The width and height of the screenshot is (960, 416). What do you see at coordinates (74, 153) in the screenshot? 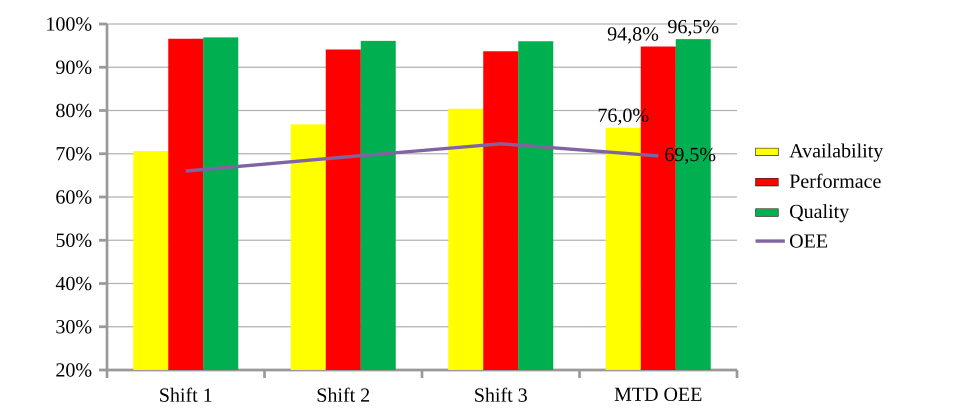
I see `y-tick-label: 70%` at bounding box center [74, 153].